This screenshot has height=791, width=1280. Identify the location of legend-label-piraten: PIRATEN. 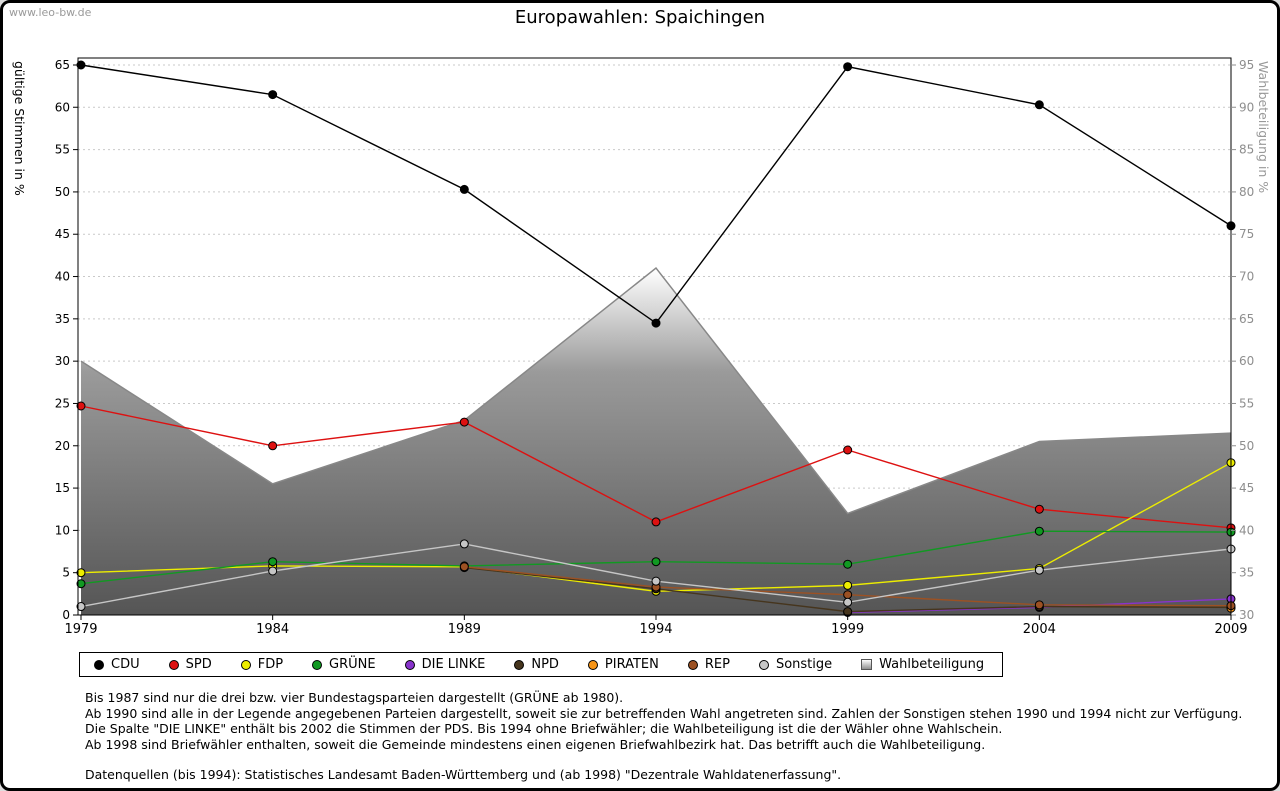
(631, 664).